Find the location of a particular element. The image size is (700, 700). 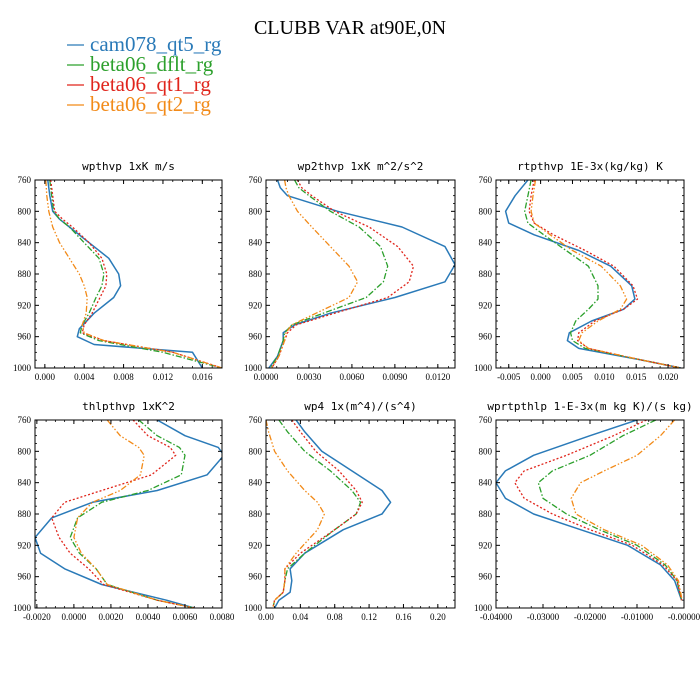

x-tick-label: -0.03000 is located at coordinates (543, 617).